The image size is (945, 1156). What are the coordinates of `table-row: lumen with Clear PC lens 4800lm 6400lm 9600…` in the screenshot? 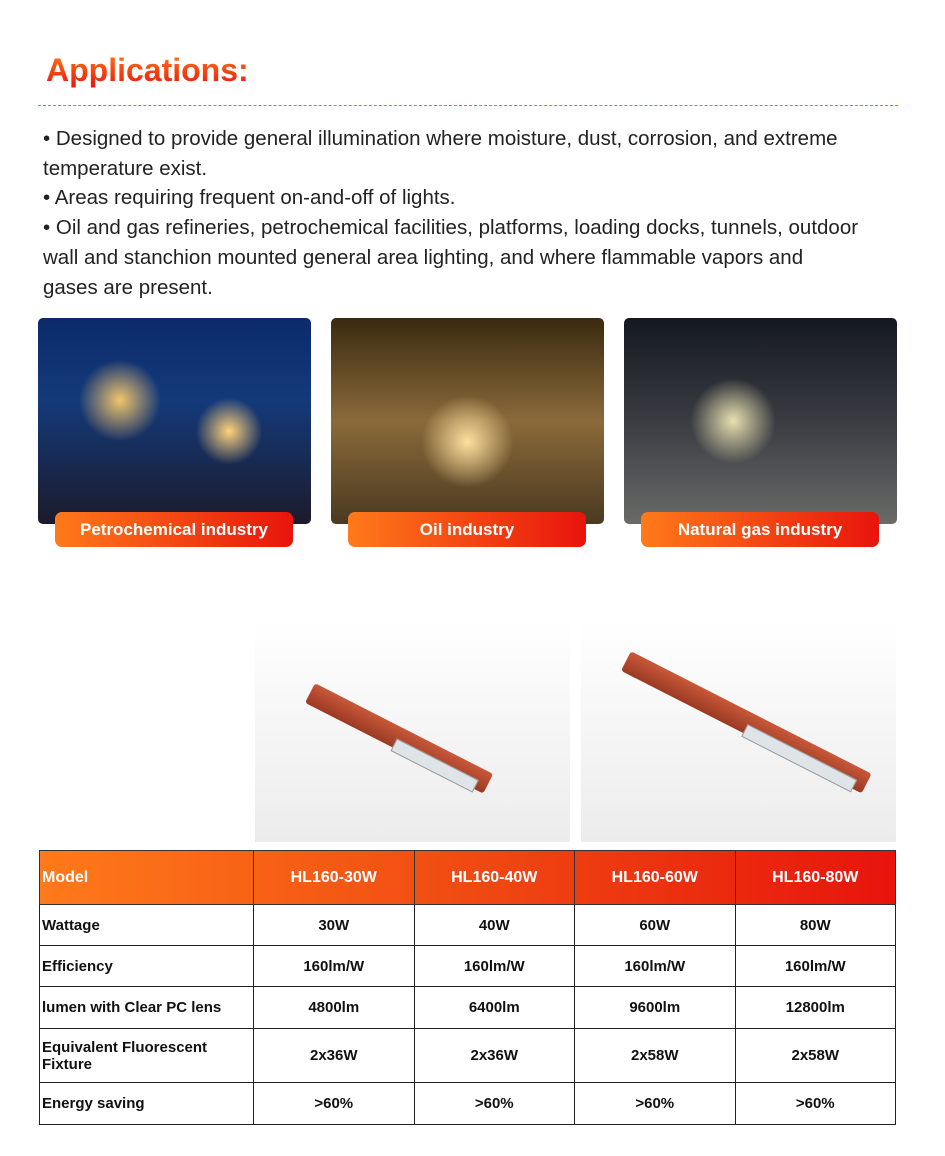 It's located at (467, 1007).